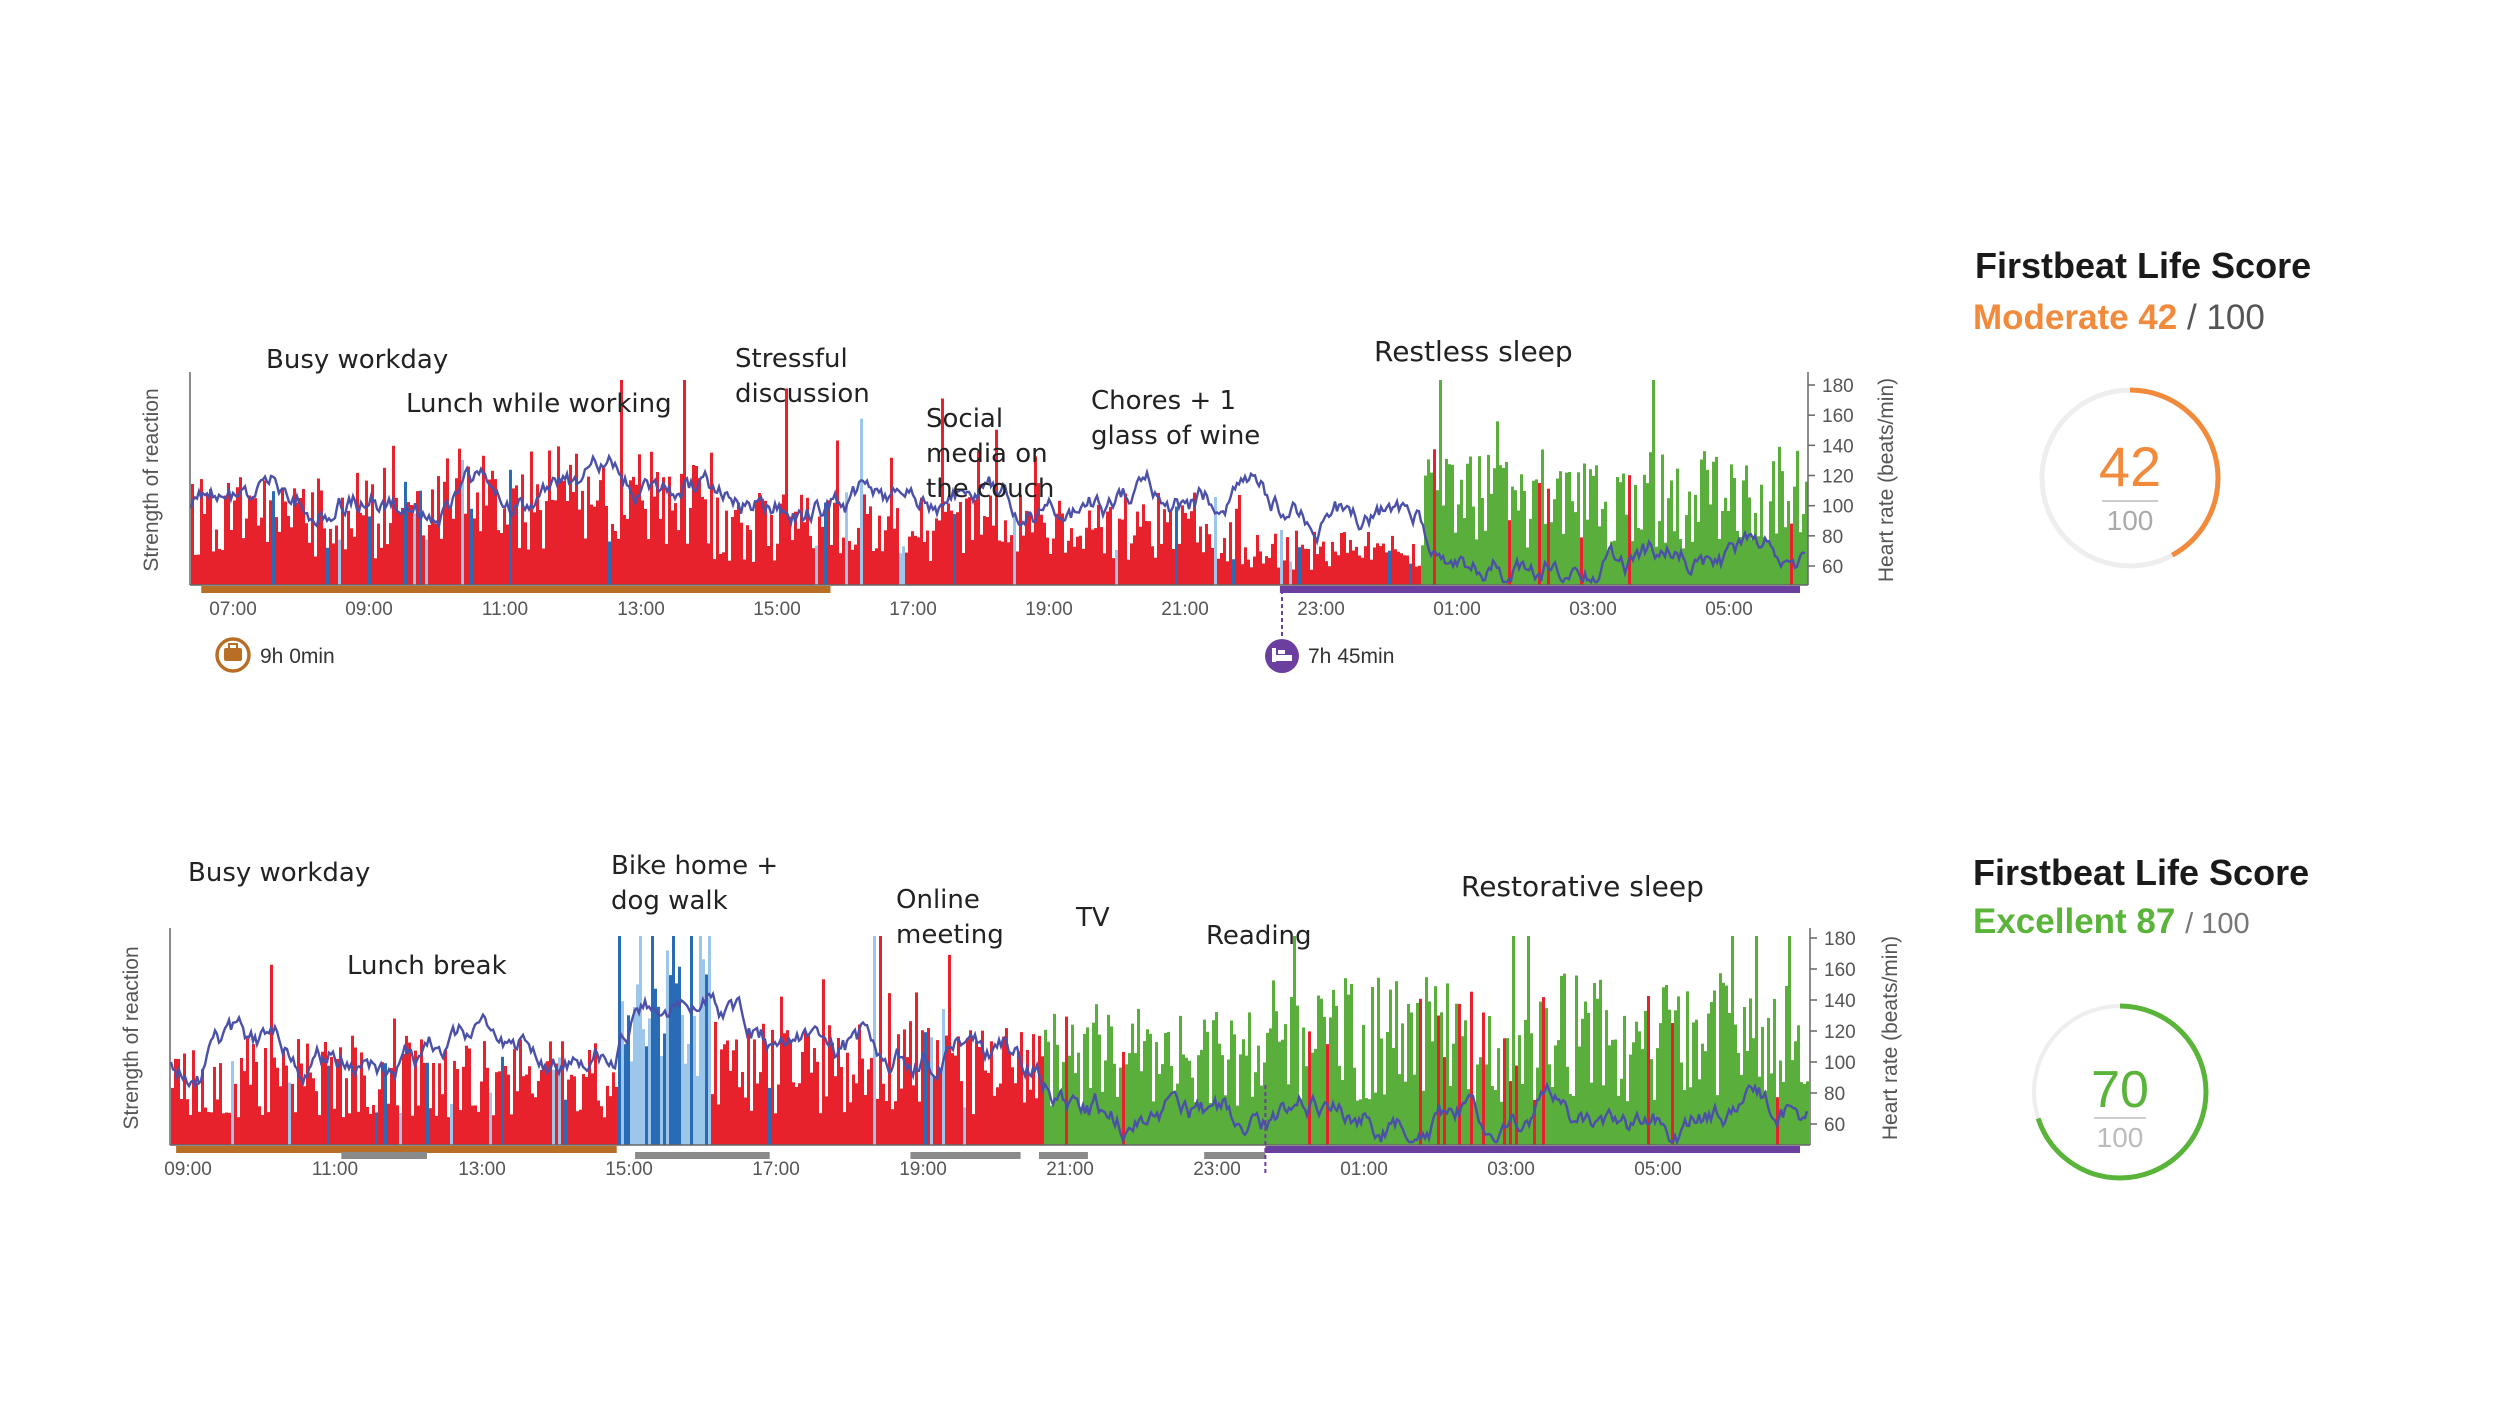 This screenshot has width=2500, height=1406. I want to click on time-tick-label: 07:00, so click(233, 609).